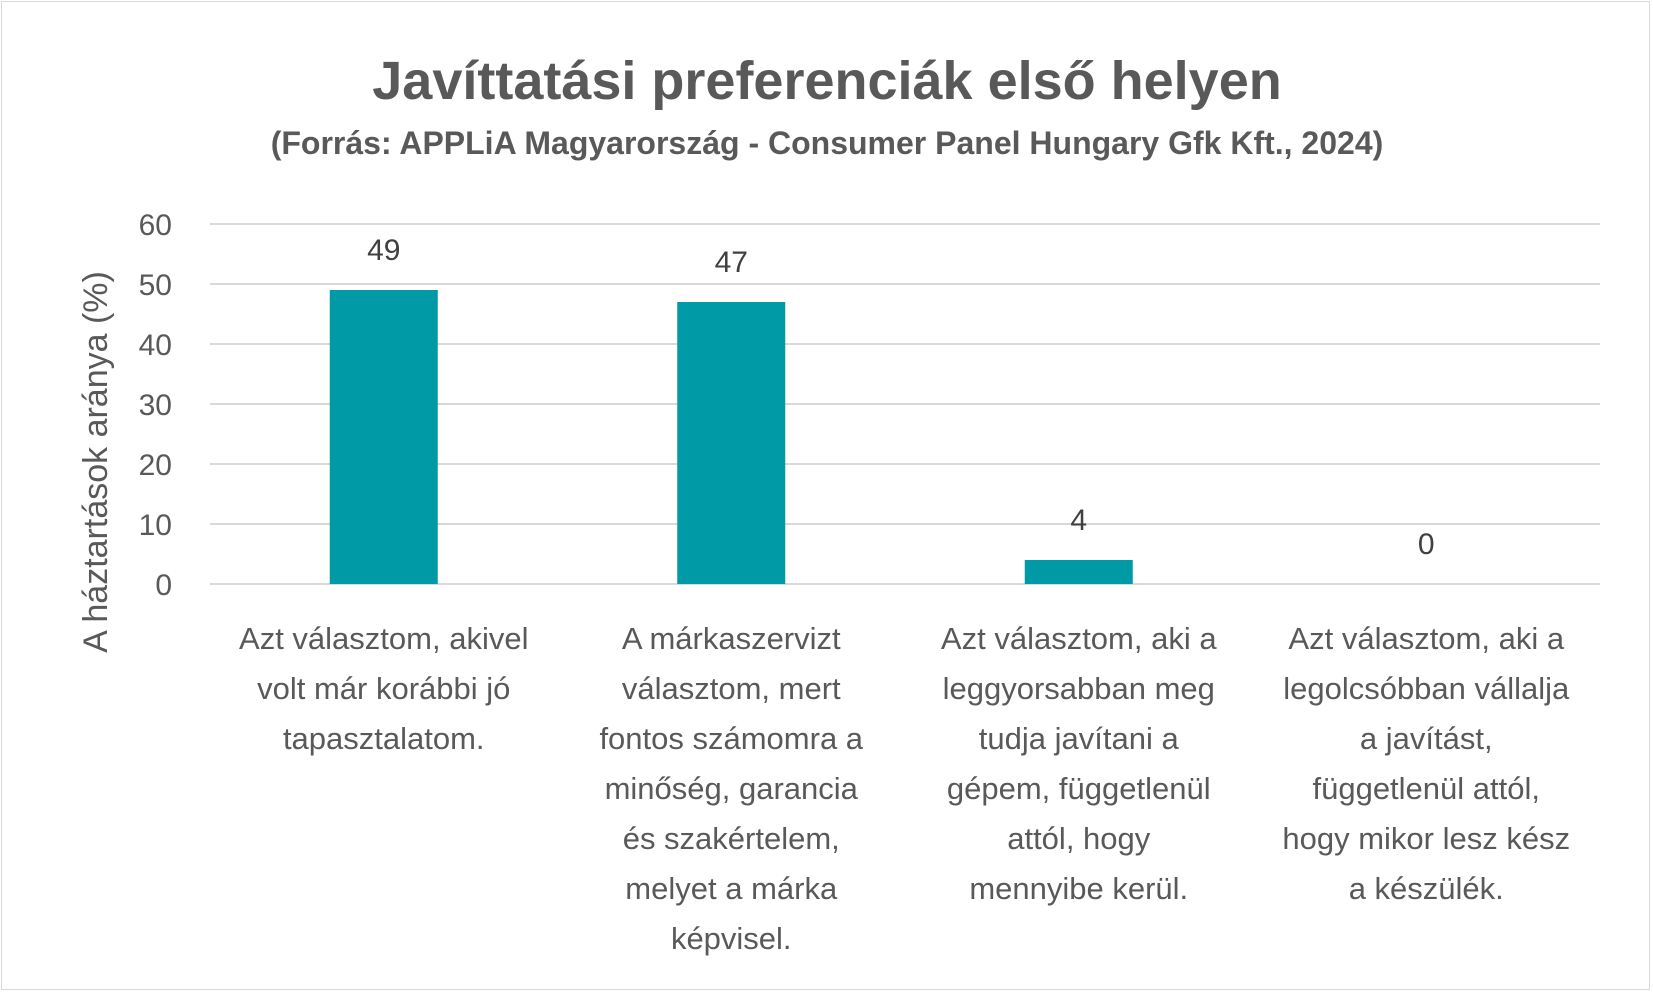  What do you see at coordinates (731, 938) in the screenshot?
I see `category-label-line: képvisel.` at bounding box center [731, 938].